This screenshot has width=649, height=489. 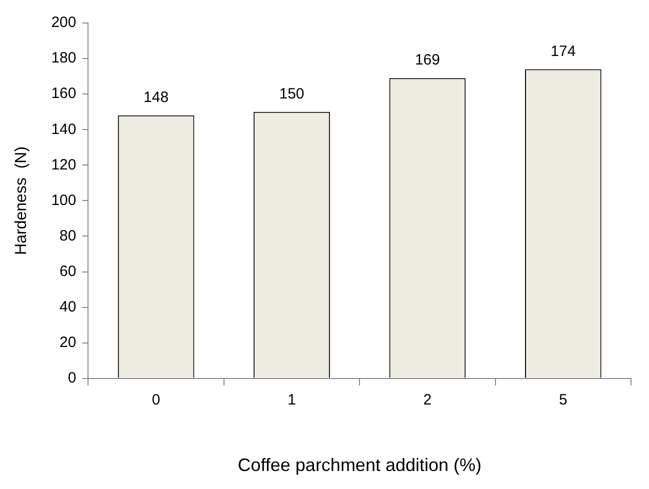 What do you see at coordinates (63, 23) in the screenshot?
I see `y-tick-label: 200` at bounding box center [63, 23].